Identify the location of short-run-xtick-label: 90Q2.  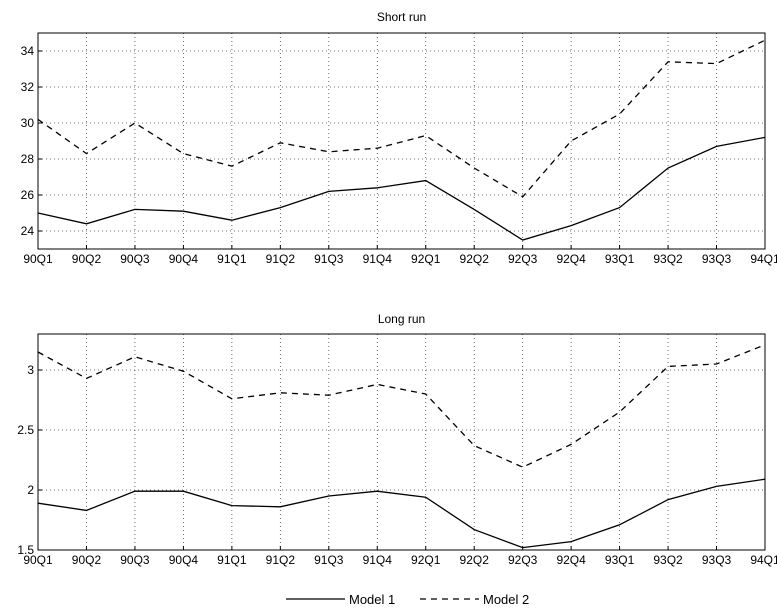
(87, 259).